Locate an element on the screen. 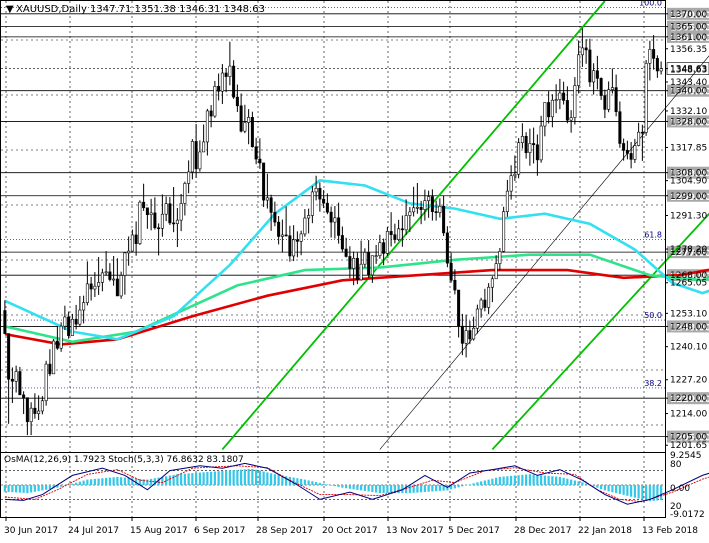  price-level-label: 1205.00 is located at coordinates (689, 439).